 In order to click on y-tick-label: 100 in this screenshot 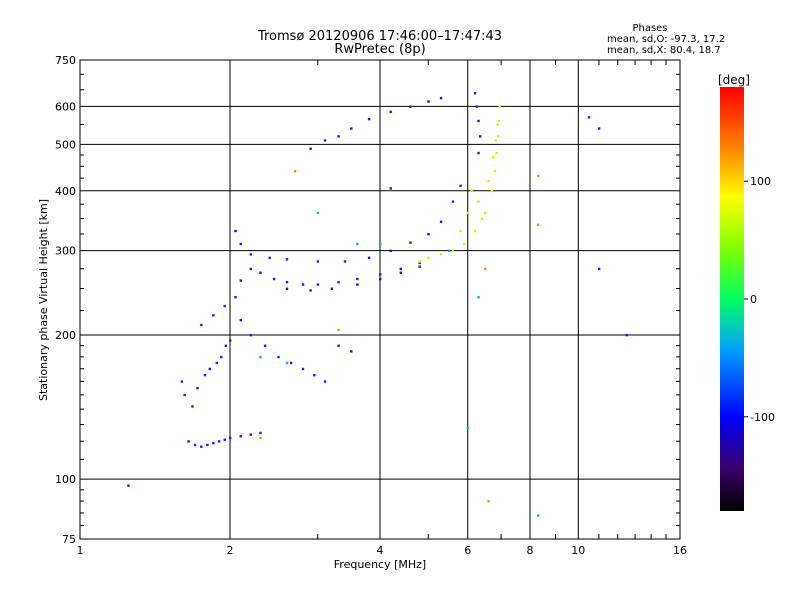, I will do `click(65, 479)`.